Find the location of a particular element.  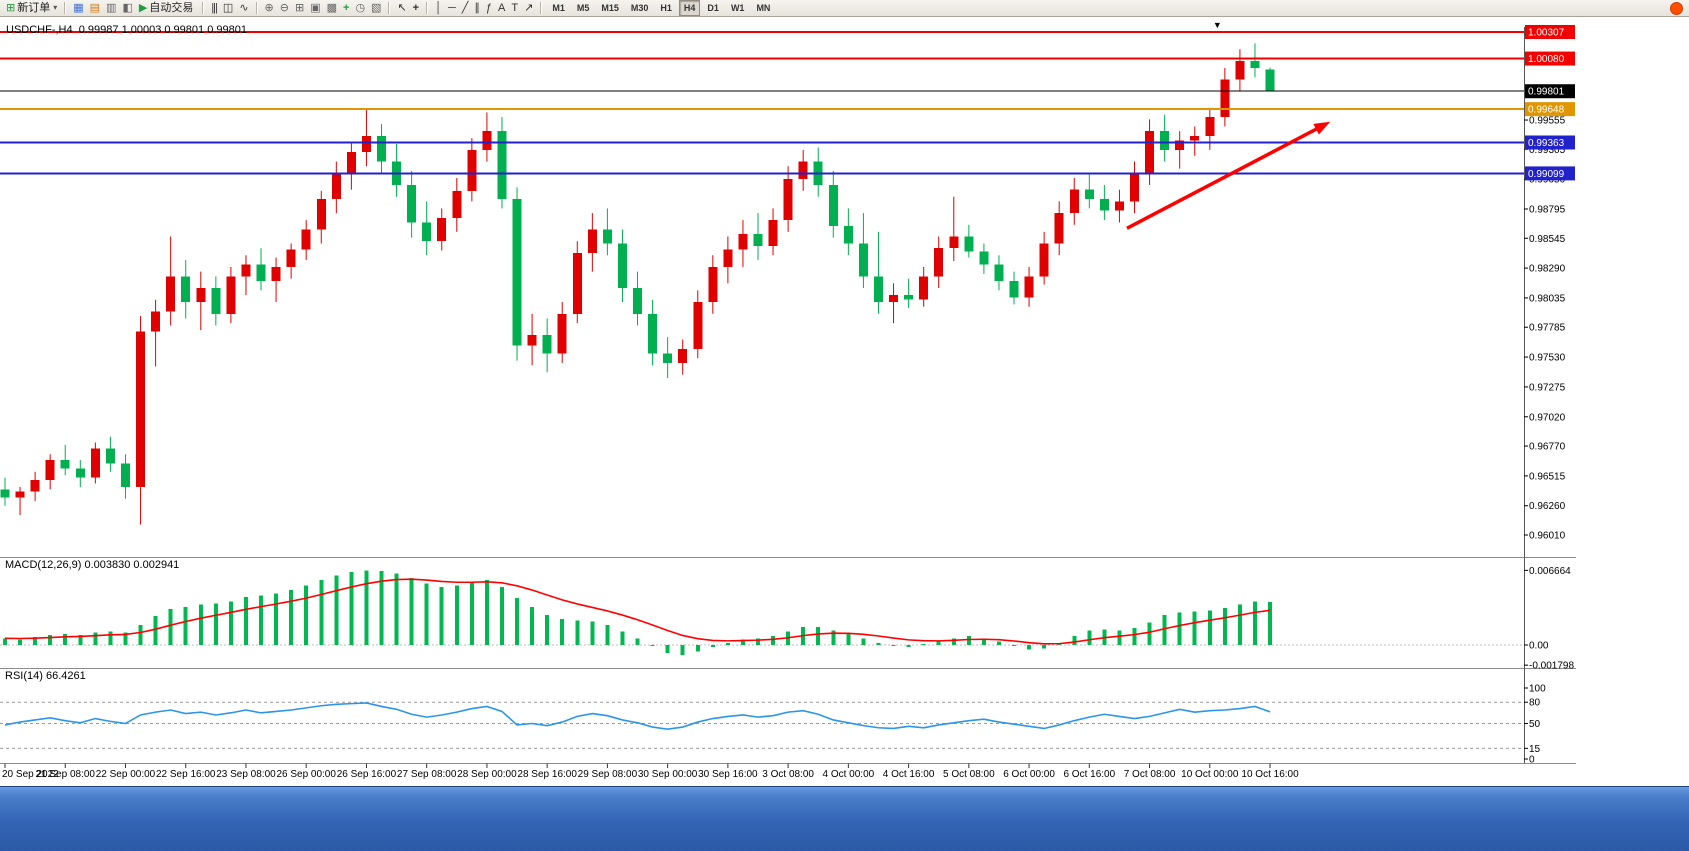

new-order-label: 新订单 is located at coordinates (34, 8).